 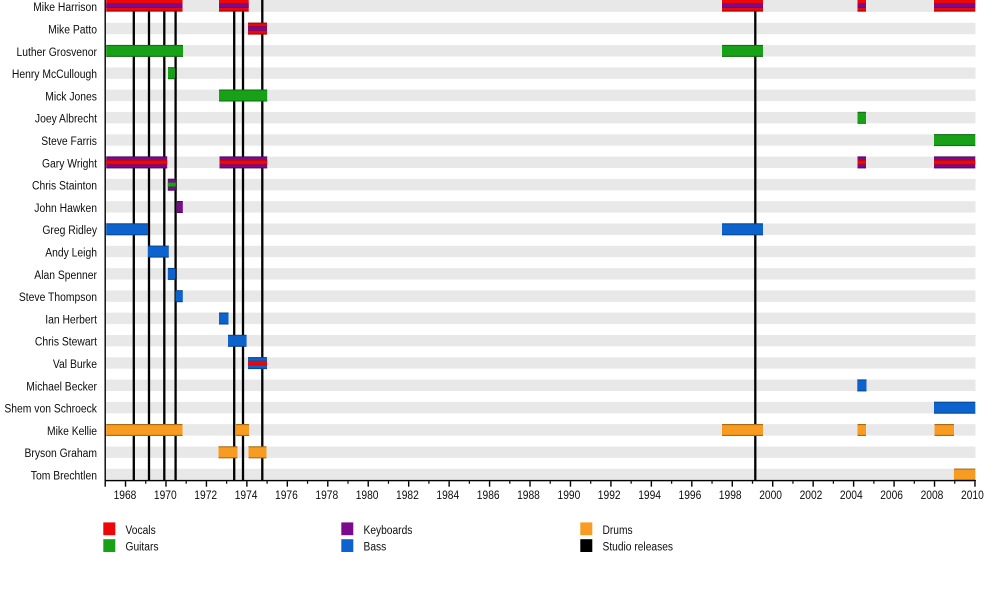 I want to click on svg-text: 1976, so click(x=286, y=496).